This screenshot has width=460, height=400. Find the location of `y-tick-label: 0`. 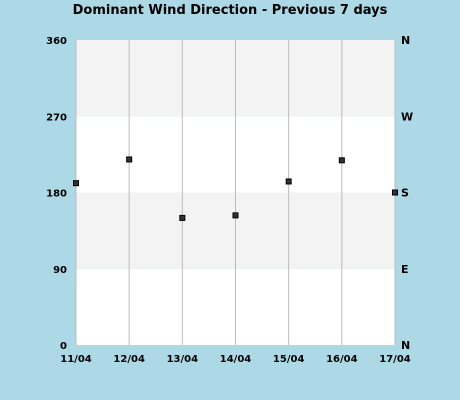

y-tick-label: 0 is located at coordinates (63, 346).